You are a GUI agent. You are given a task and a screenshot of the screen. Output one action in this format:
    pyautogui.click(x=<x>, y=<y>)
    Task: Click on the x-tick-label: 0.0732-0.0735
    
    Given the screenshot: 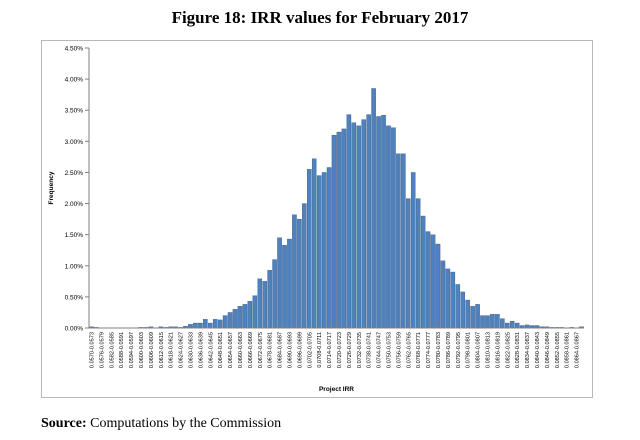 What is the action you would take?
    pyautogui.click(x=360, y=350)
    